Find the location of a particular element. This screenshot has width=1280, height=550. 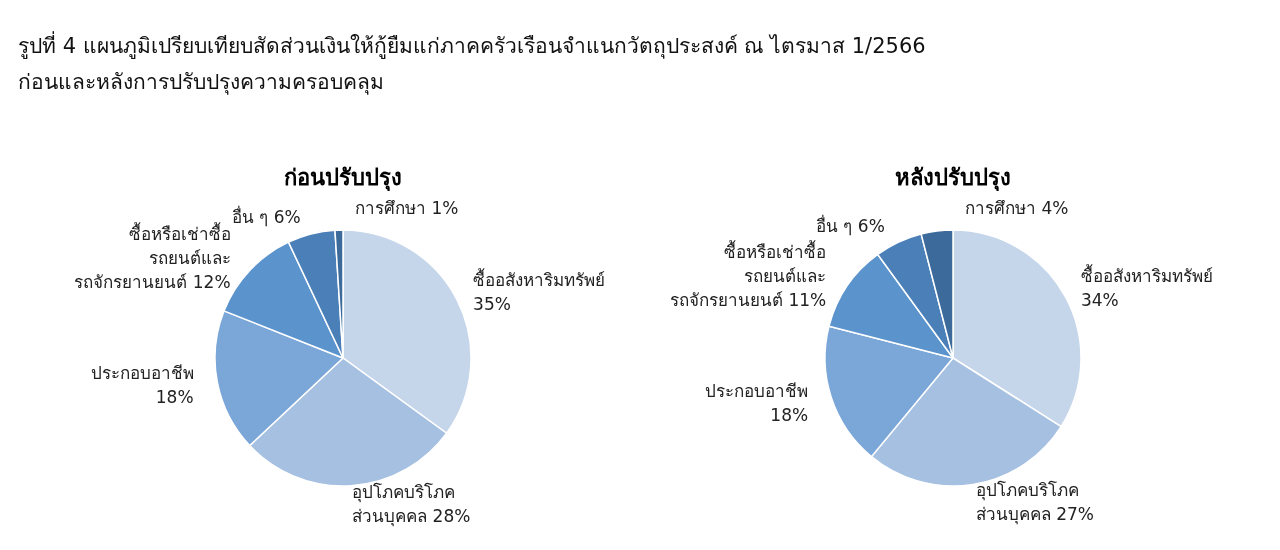

data-label: 34% is located at coordinates (1099, 299).